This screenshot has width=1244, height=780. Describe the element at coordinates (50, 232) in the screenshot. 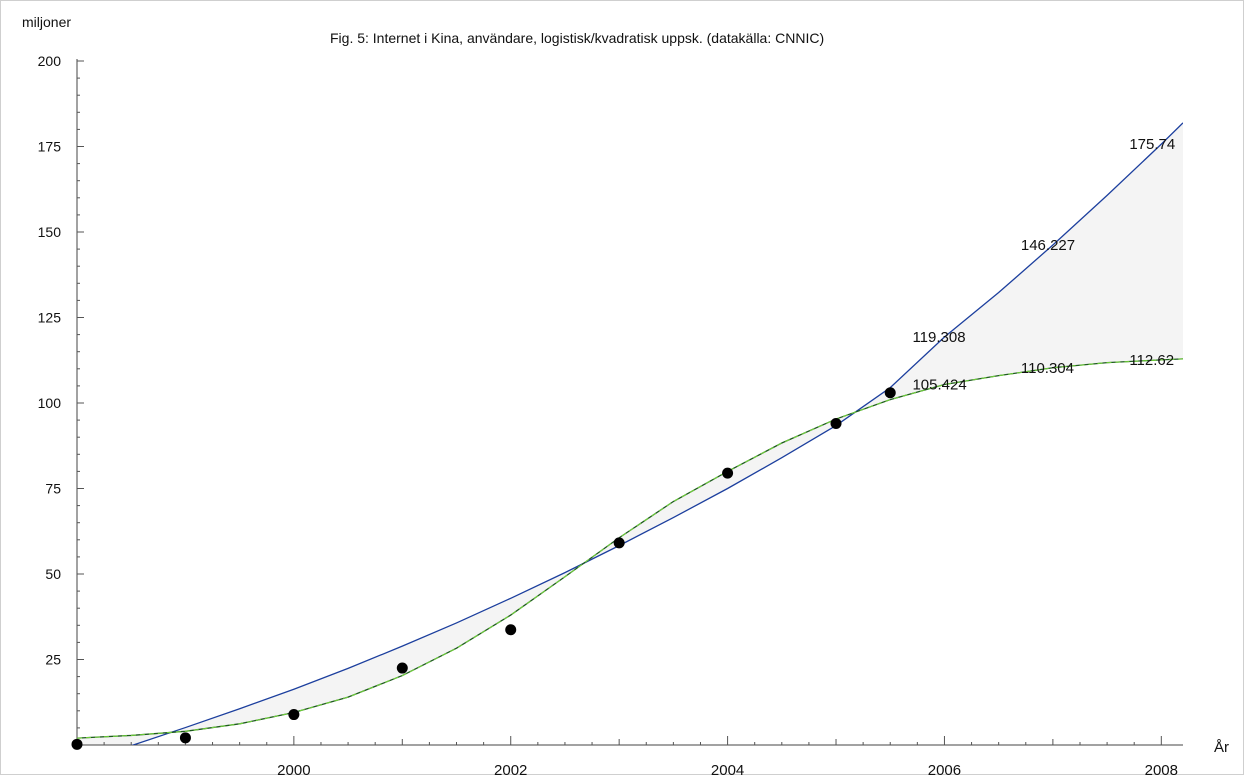

I see `y-tick-label: 150` at that location.